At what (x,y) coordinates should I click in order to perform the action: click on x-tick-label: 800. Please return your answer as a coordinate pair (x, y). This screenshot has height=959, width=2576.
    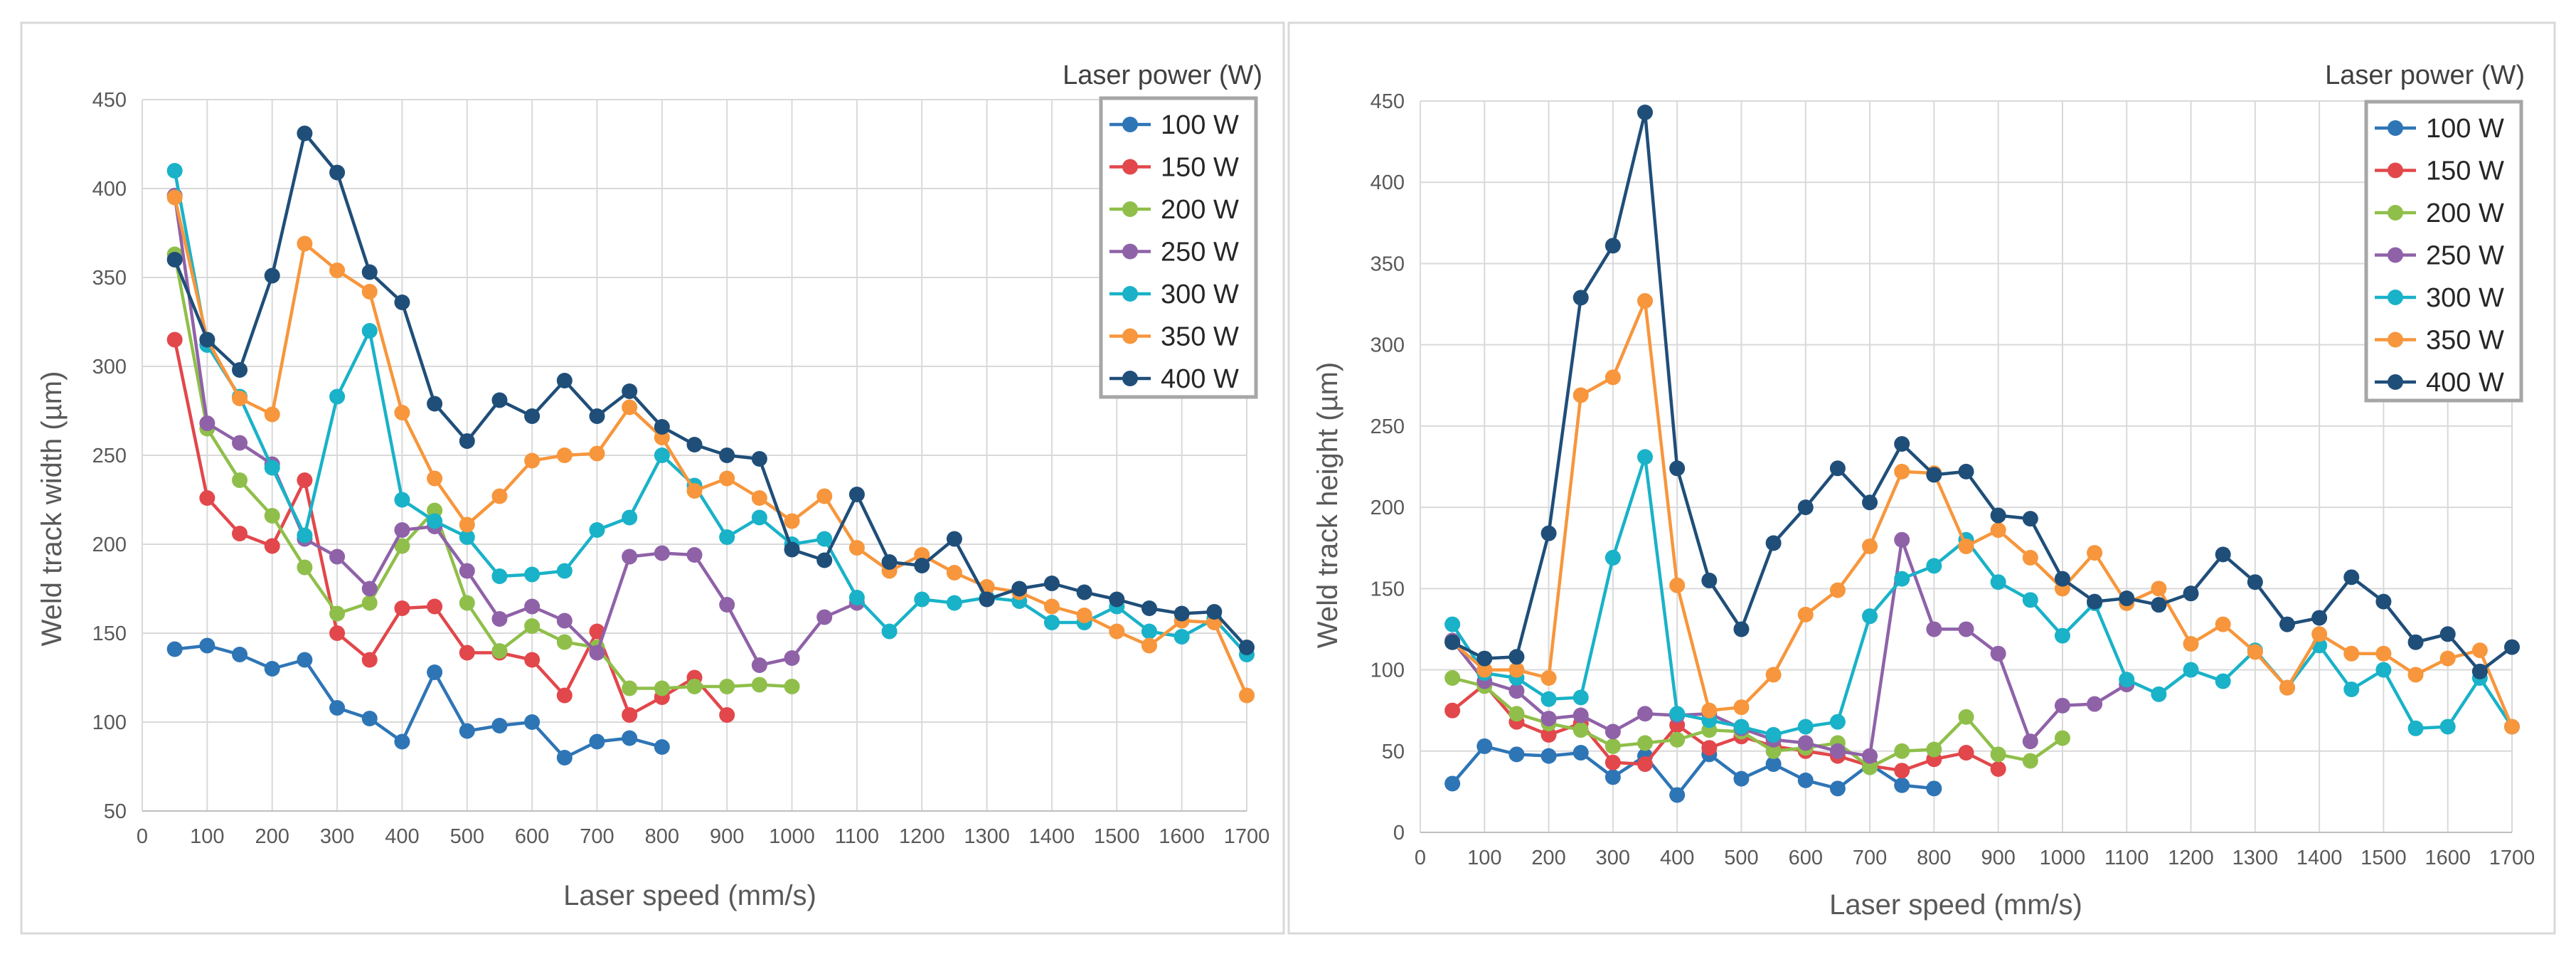
    Looking at the image, I should click on (1934, 858).